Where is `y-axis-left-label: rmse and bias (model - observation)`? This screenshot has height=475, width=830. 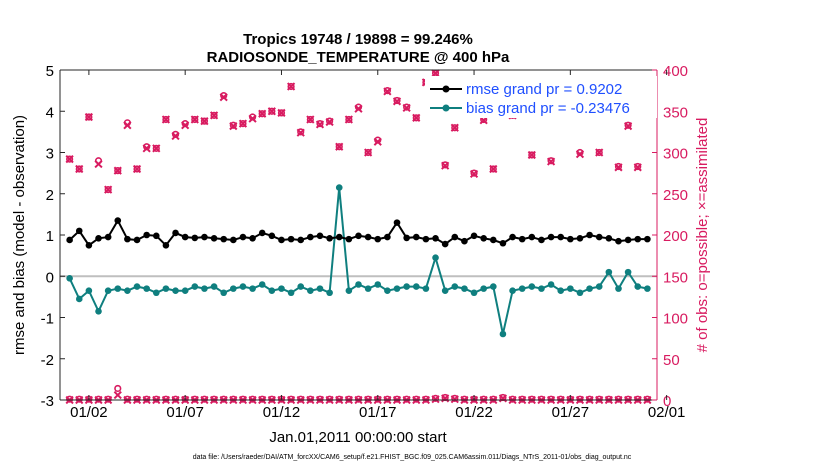 y-axis-left-label: rmse and bias (model - observation) is located at coordinates (19, 235).